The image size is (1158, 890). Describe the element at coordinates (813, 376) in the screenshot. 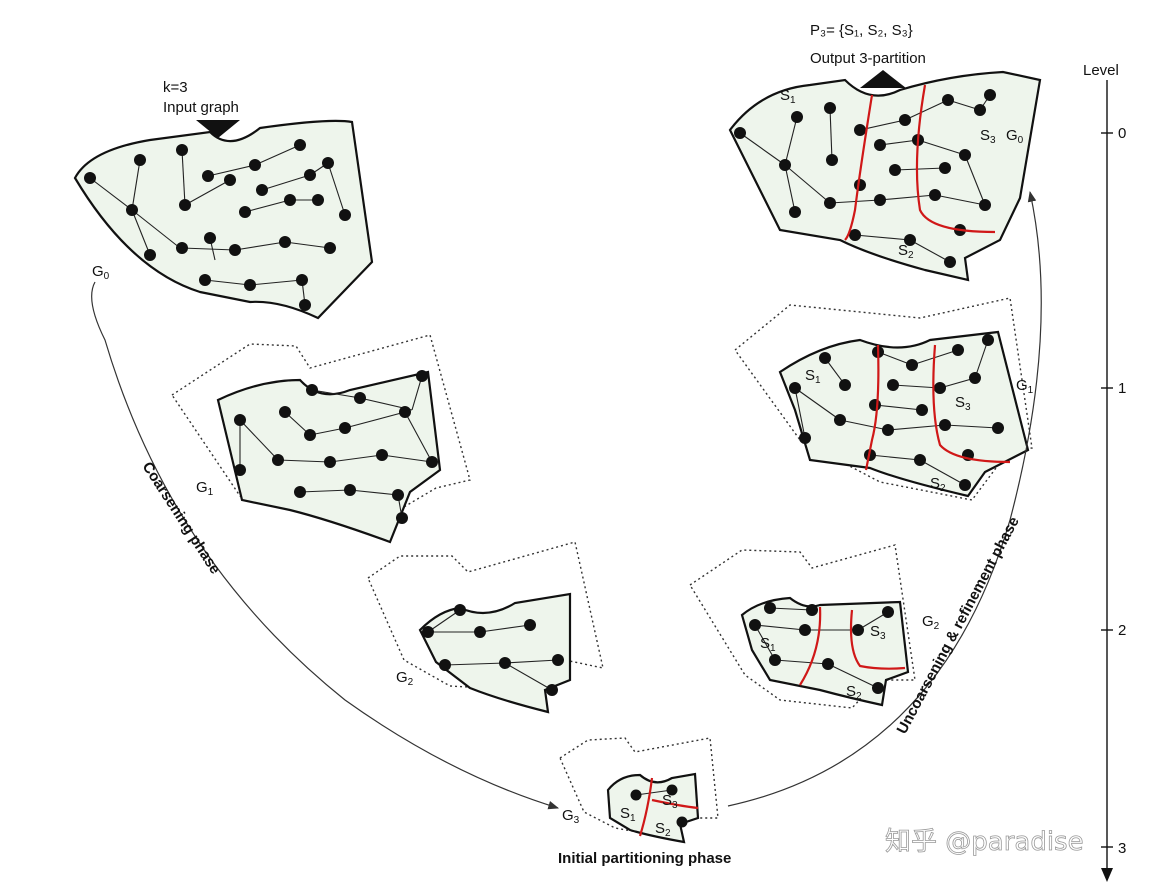

I see `g1-s1-label: S1` at that location.